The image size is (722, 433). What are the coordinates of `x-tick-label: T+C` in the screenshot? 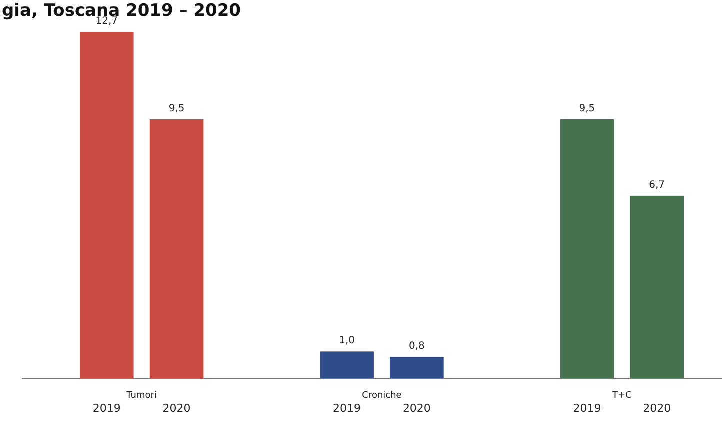 It's located at (621, 396).